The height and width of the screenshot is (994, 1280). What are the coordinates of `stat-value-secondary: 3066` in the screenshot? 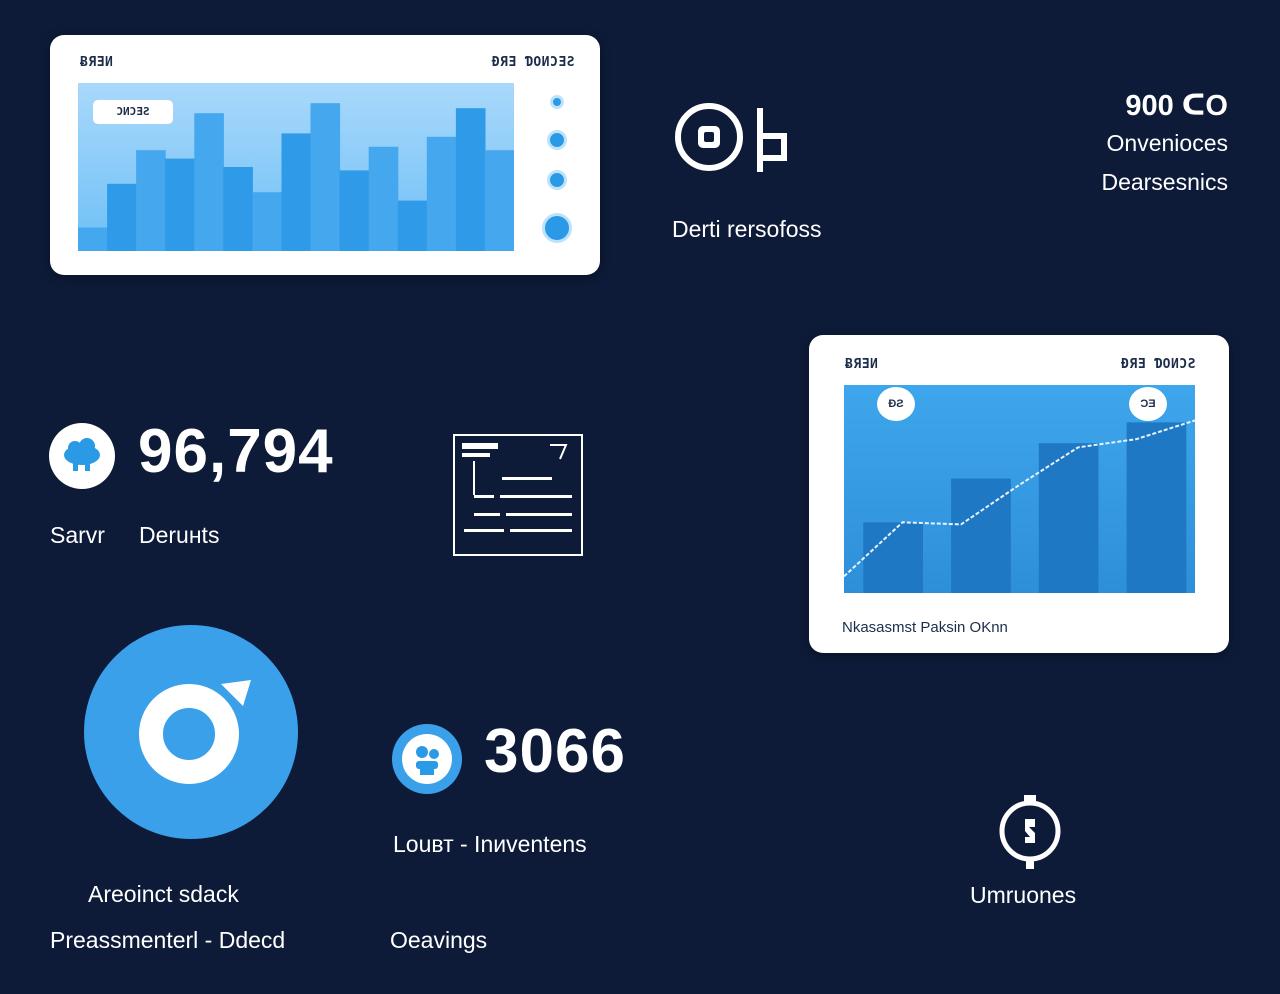 It's located at (555, 751).